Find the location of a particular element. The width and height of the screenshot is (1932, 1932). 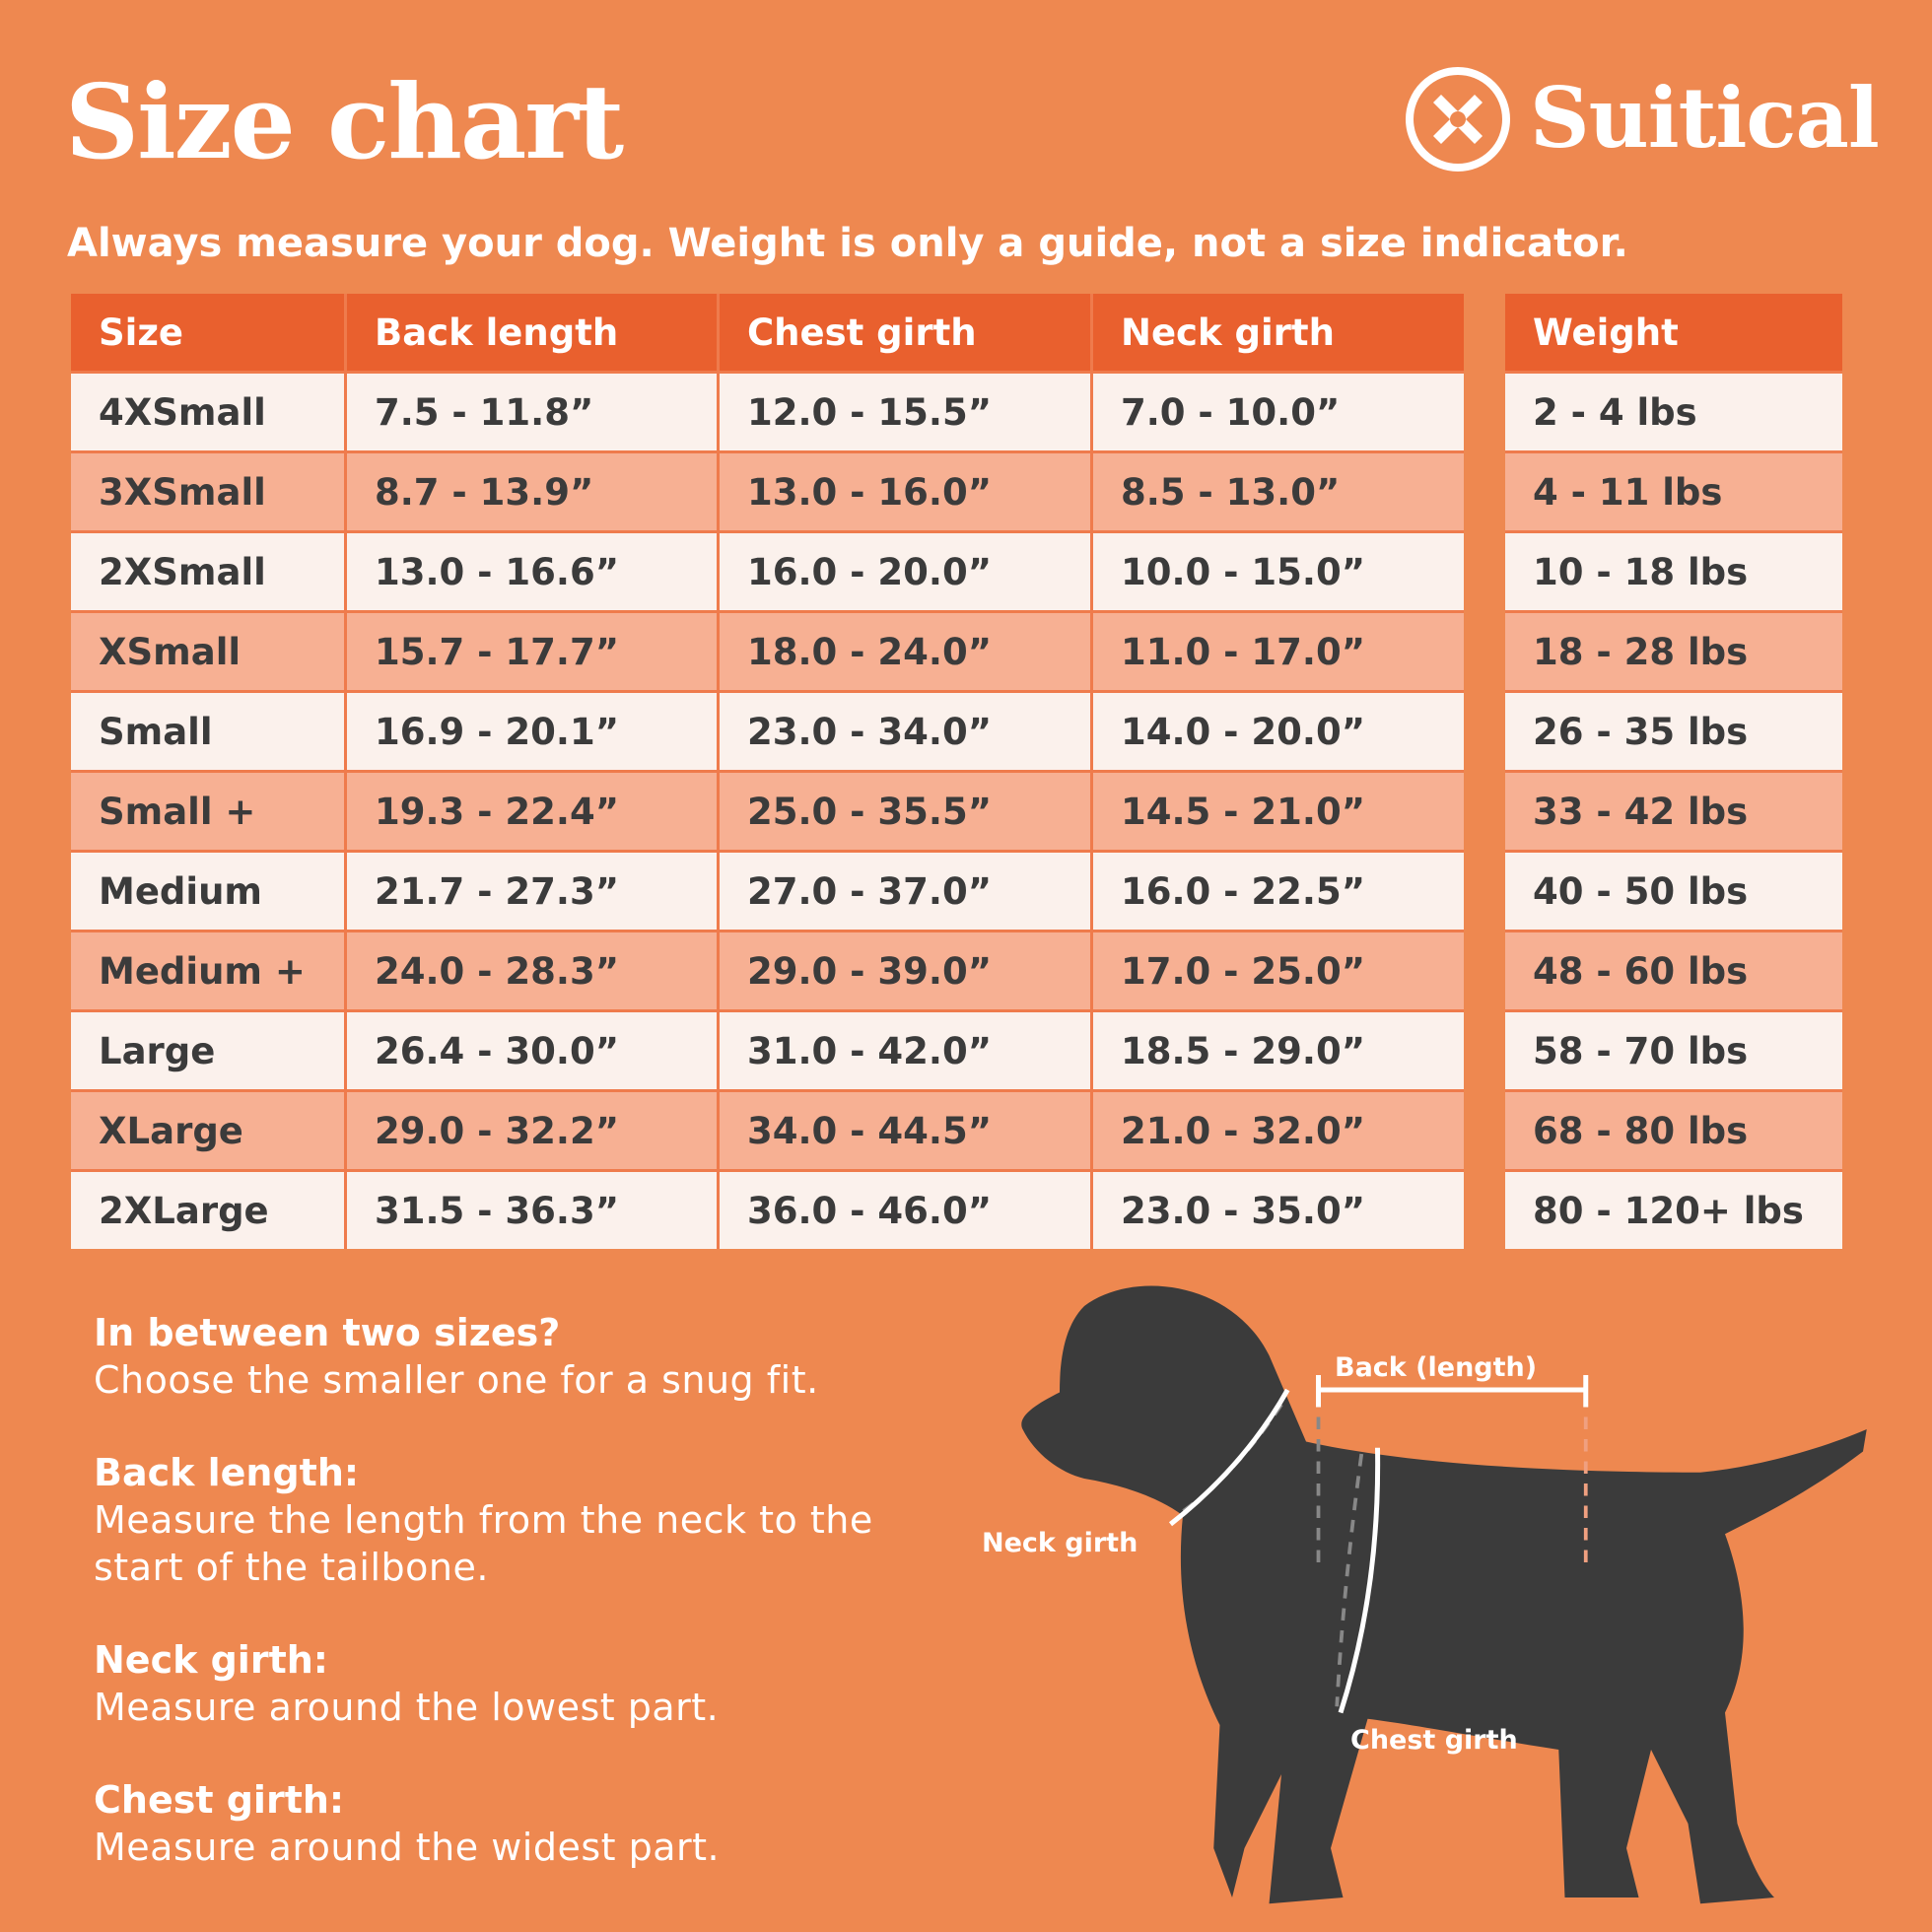

table-cell: 68 - 80 lbs is located at coordinates (1674, 1130).